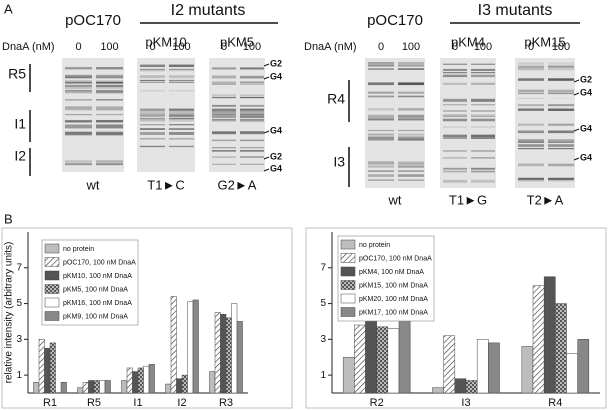 The width and height of the screenshot is (608, 410). What do you see at coordinates (465, 403) in the screenshot?
I see `x-tick-label: I3` at bounding box center [465, 403].